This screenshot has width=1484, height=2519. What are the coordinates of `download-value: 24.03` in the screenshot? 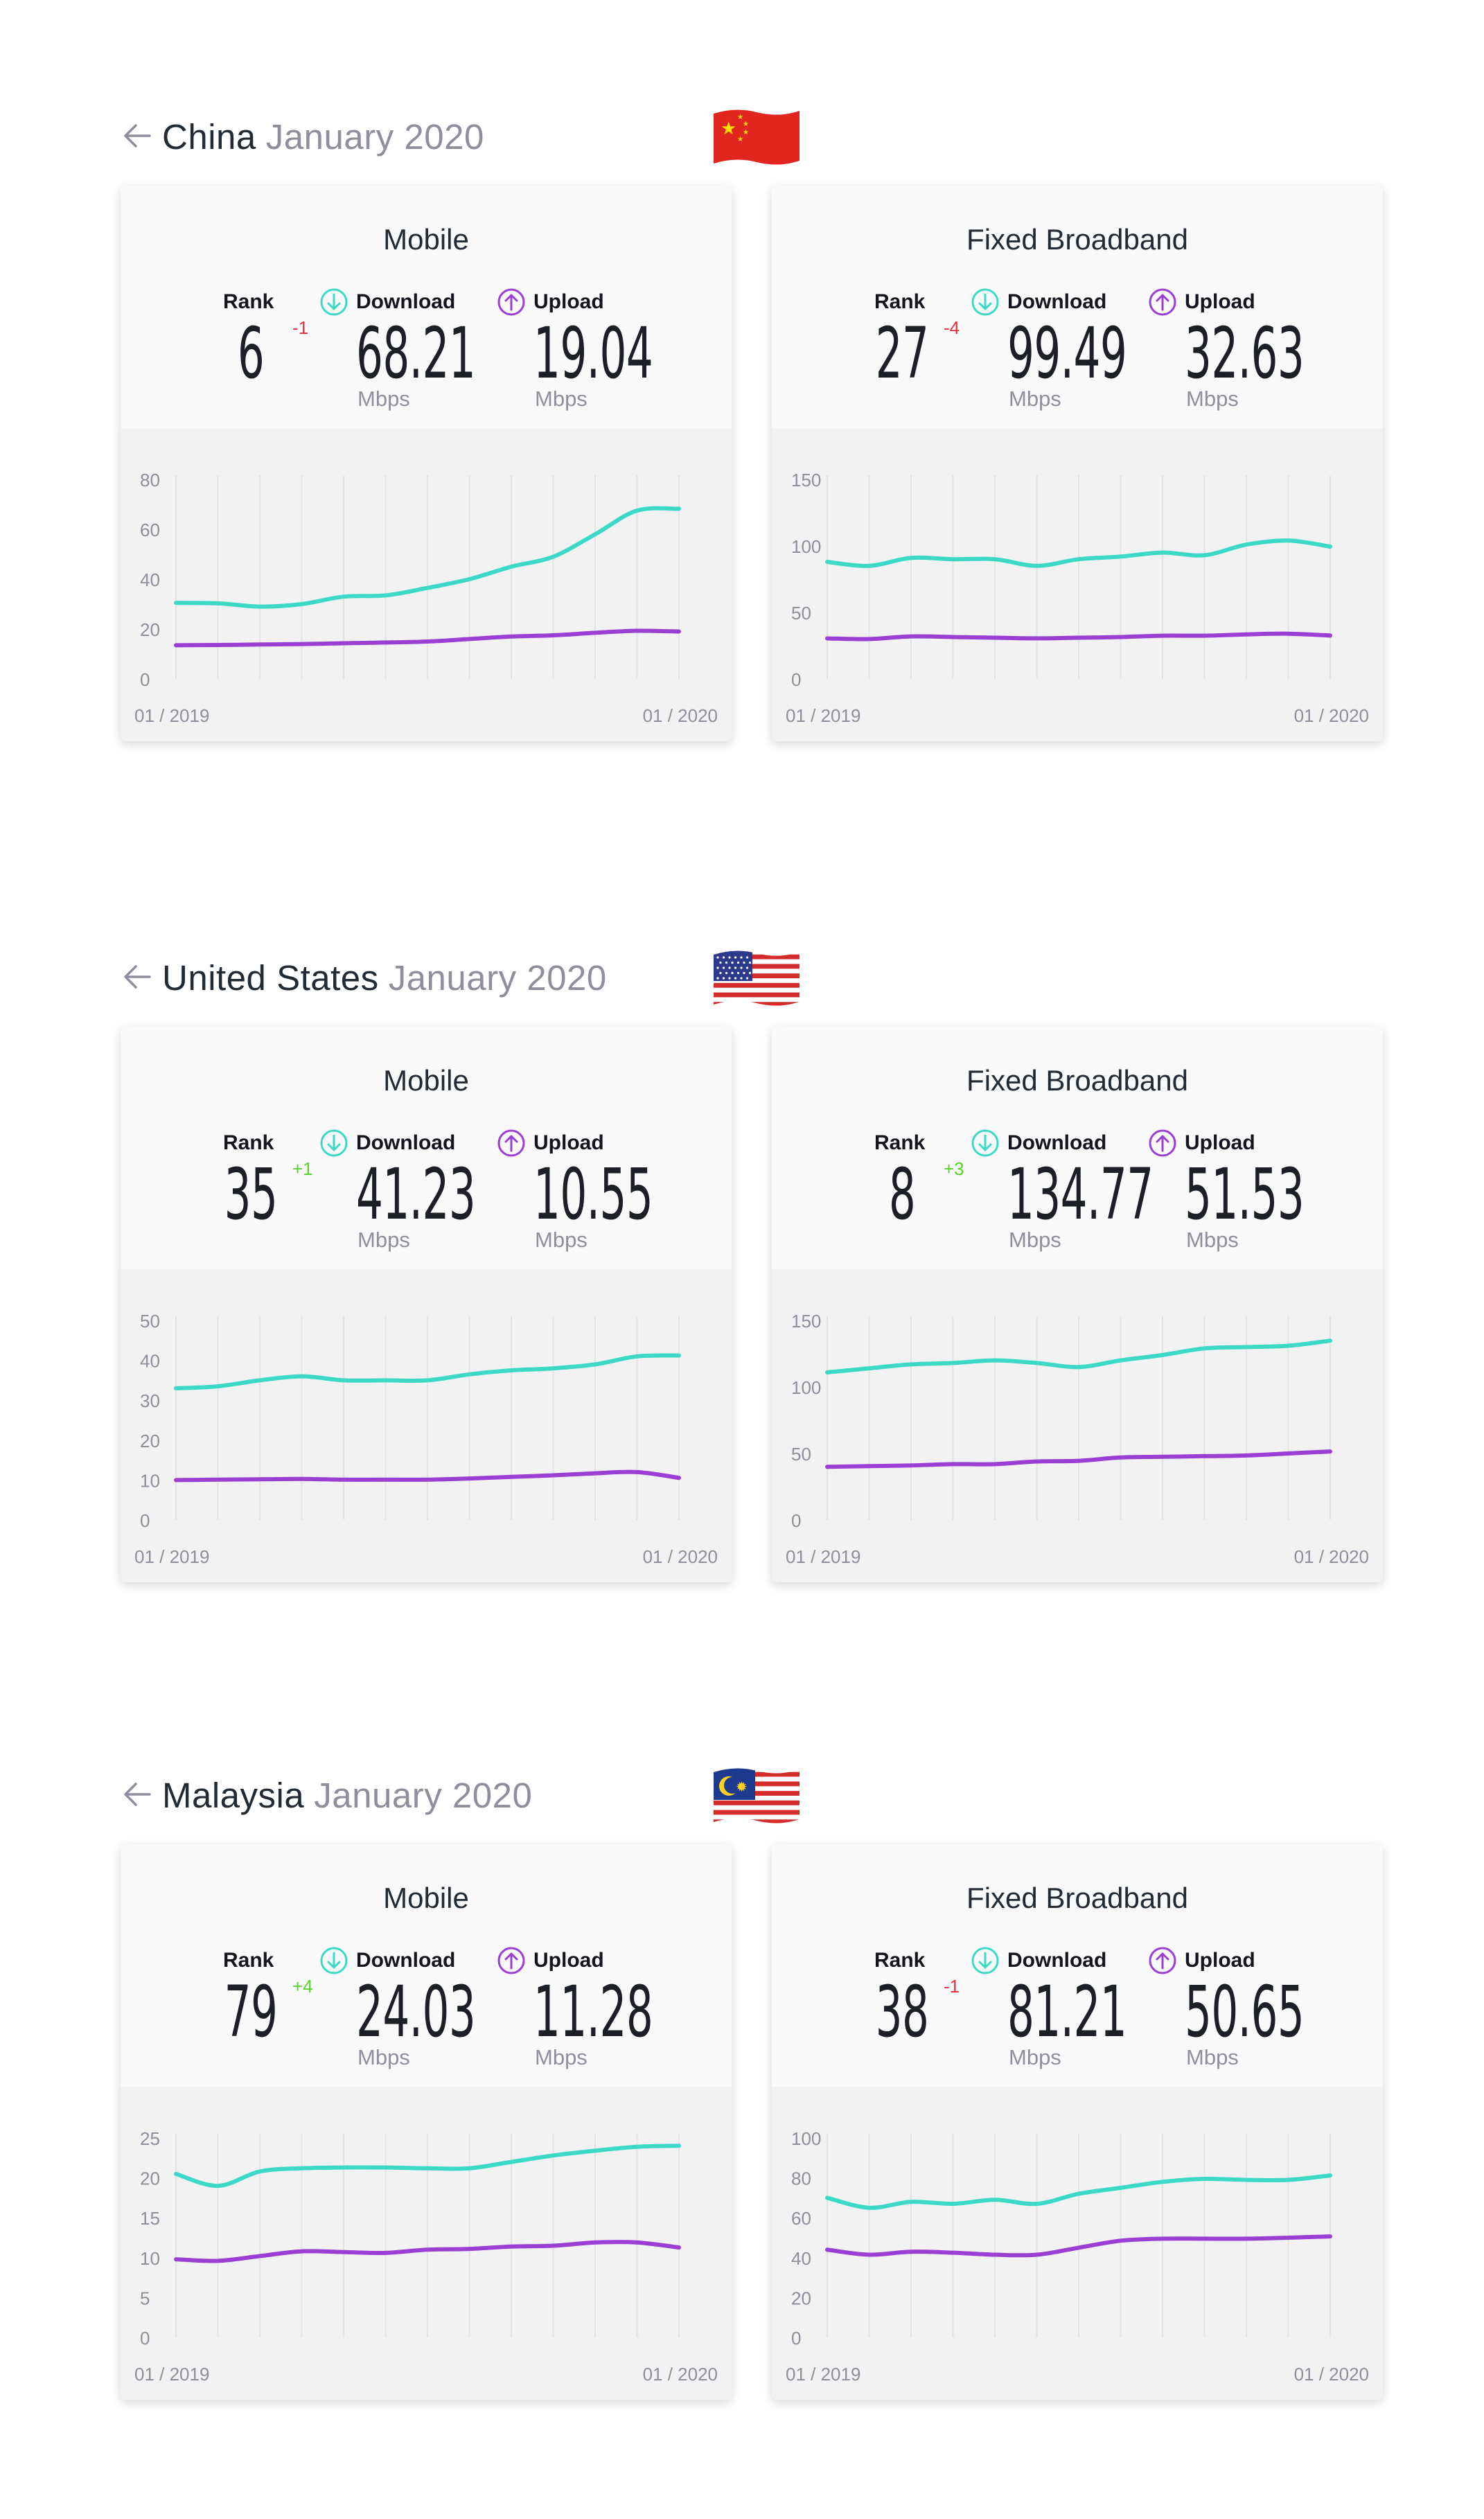 It's located at (416, 2012).